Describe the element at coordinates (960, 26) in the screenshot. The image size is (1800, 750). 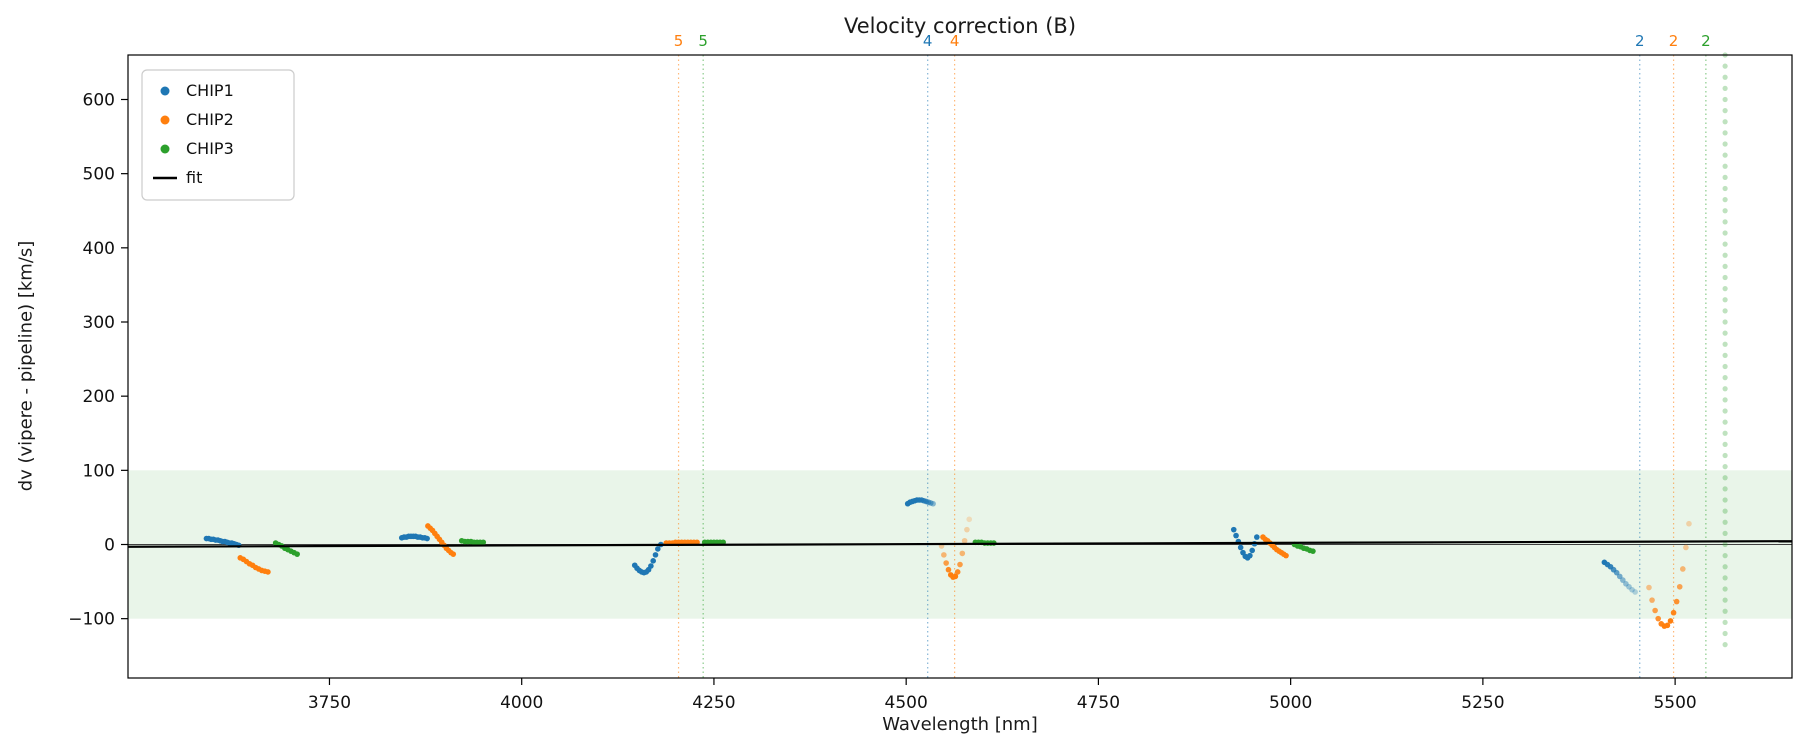
I see `chart-title: Velocity correction (B)` at that location.